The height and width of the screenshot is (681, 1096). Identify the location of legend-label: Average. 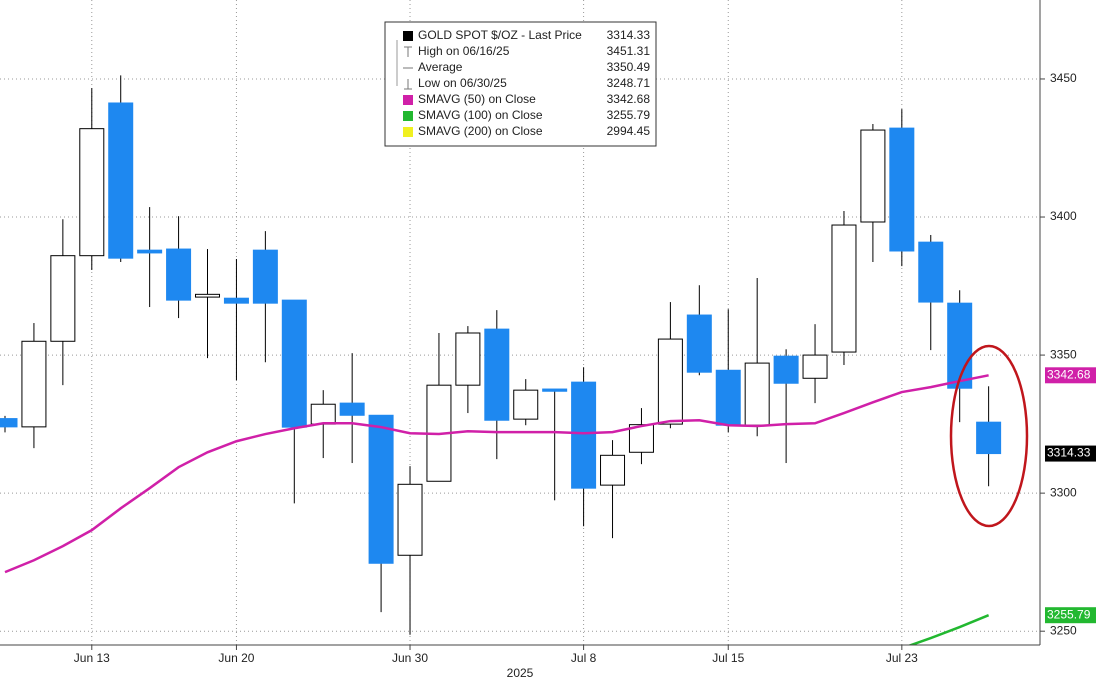
(440, 67).